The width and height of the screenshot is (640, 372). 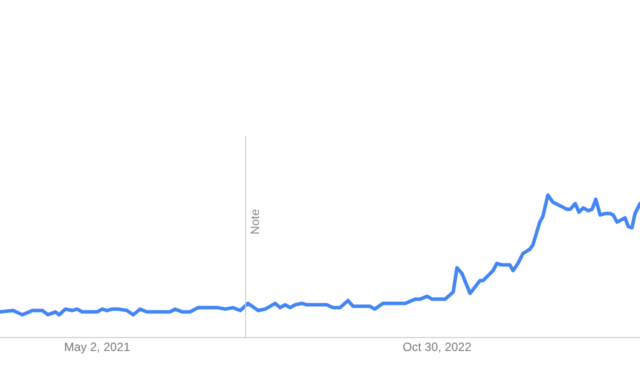 What do you see at coordinates (437, 347) in the screenshot?
I see `x-tick-label: Oct 30, 2022` at bounding box center [437, 347].